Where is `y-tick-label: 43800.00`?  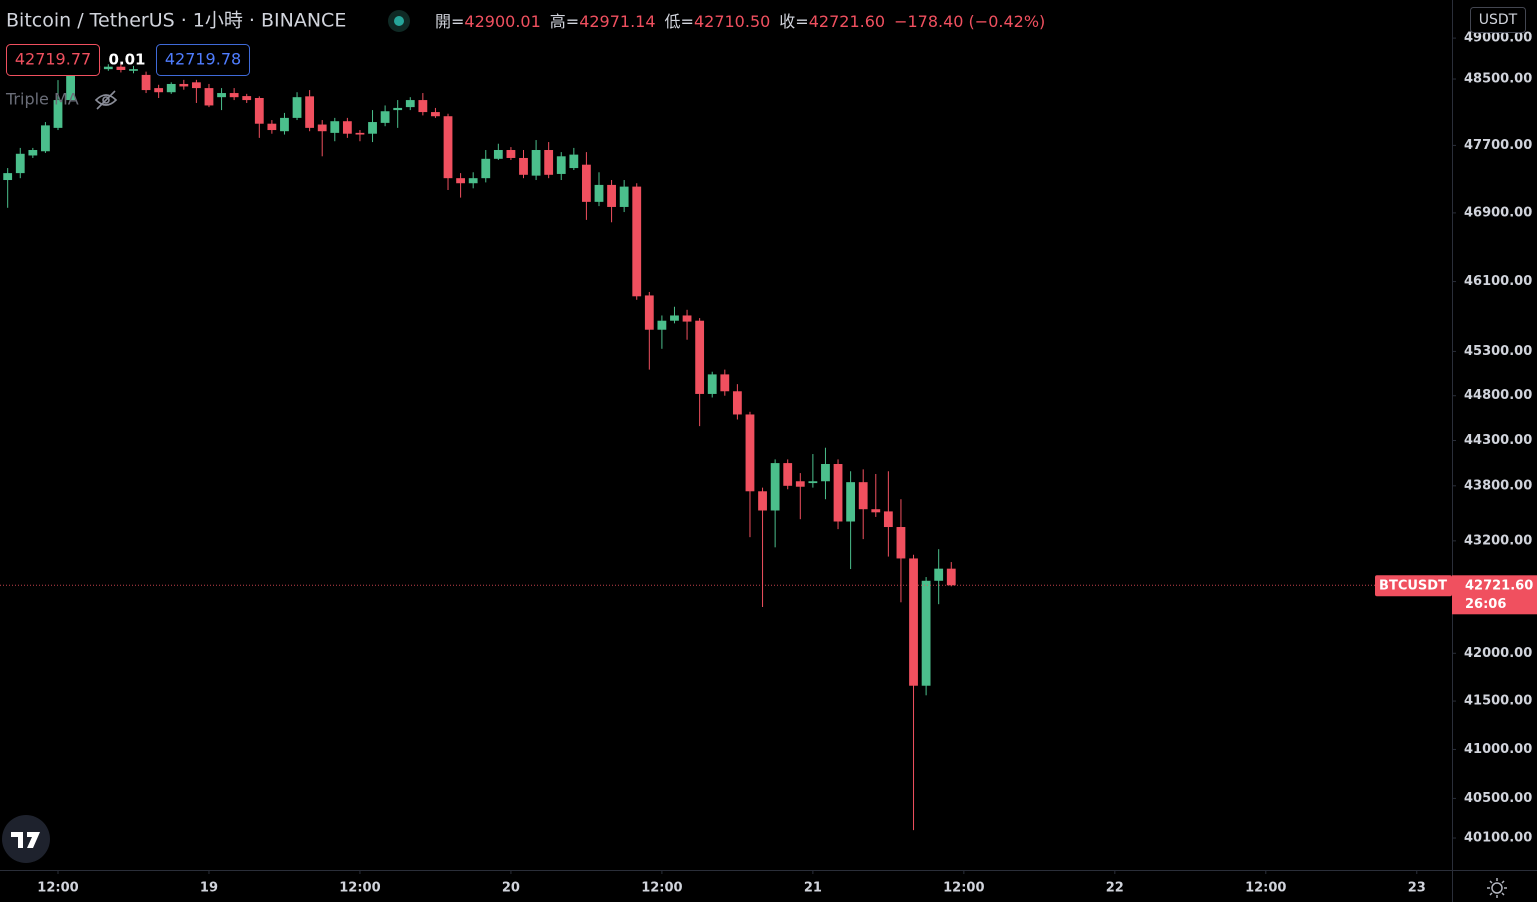
y-tick-label: 43800.00 is located at coordinates (1498, 485).